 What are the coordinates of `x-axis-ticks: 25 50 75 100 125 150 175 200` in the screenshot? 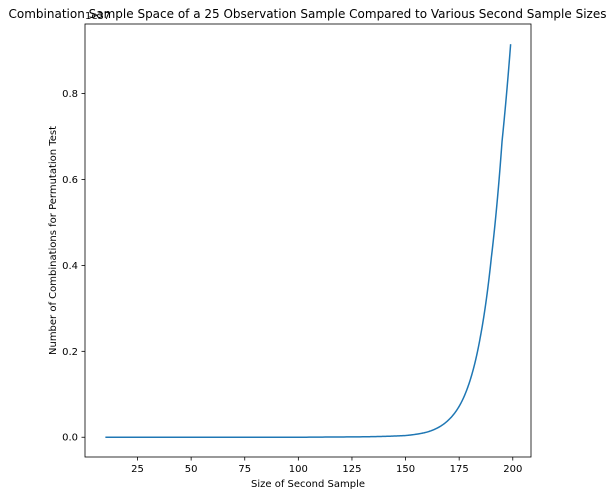 It's located at (326, 466).